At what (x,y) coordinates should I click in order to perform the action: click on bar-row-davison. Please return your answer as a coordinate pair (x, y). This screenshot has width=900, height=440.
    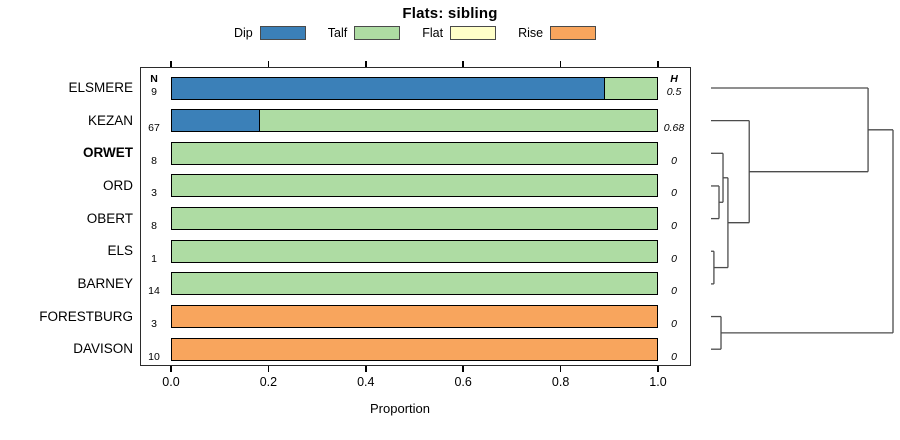
    Looking at the image, I should click on (414, 349).